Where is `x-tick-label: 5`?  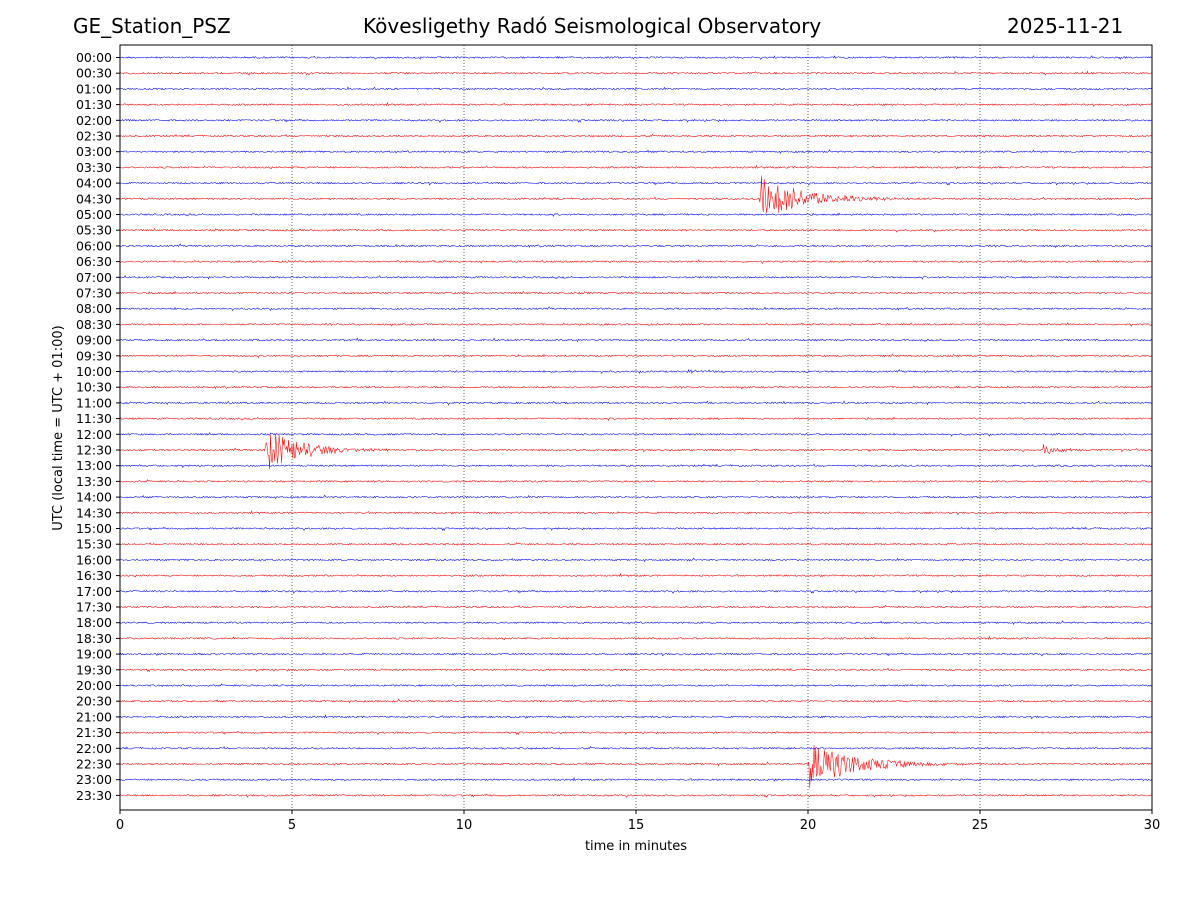
x-tick-label: 5 is located at coordinates (292, 825).